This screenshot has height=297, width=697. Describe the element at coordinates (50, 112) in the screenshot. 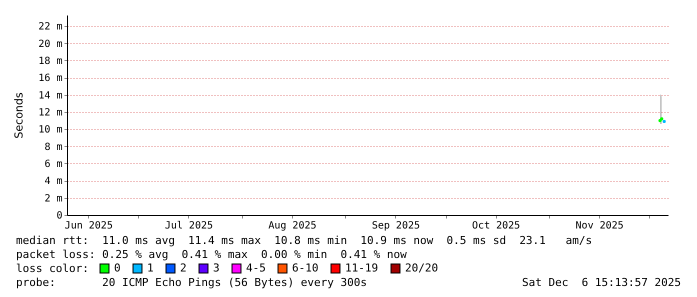

I see `y-tick-label: 12 m` at that location.